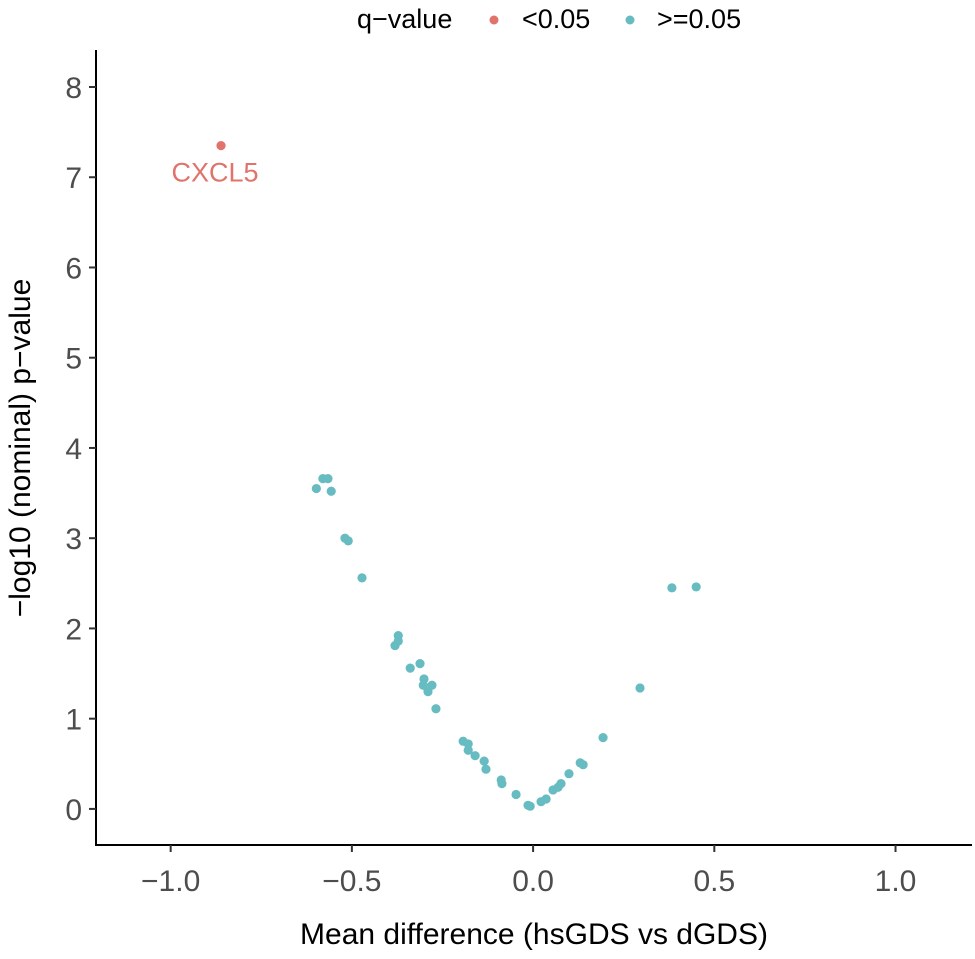 The width and height of the screenshot is (975, 959). What do you see at coordinates (73, 359) in the screenshot?
I see `y-tick-label: 5` at bounding box center [73, 359].